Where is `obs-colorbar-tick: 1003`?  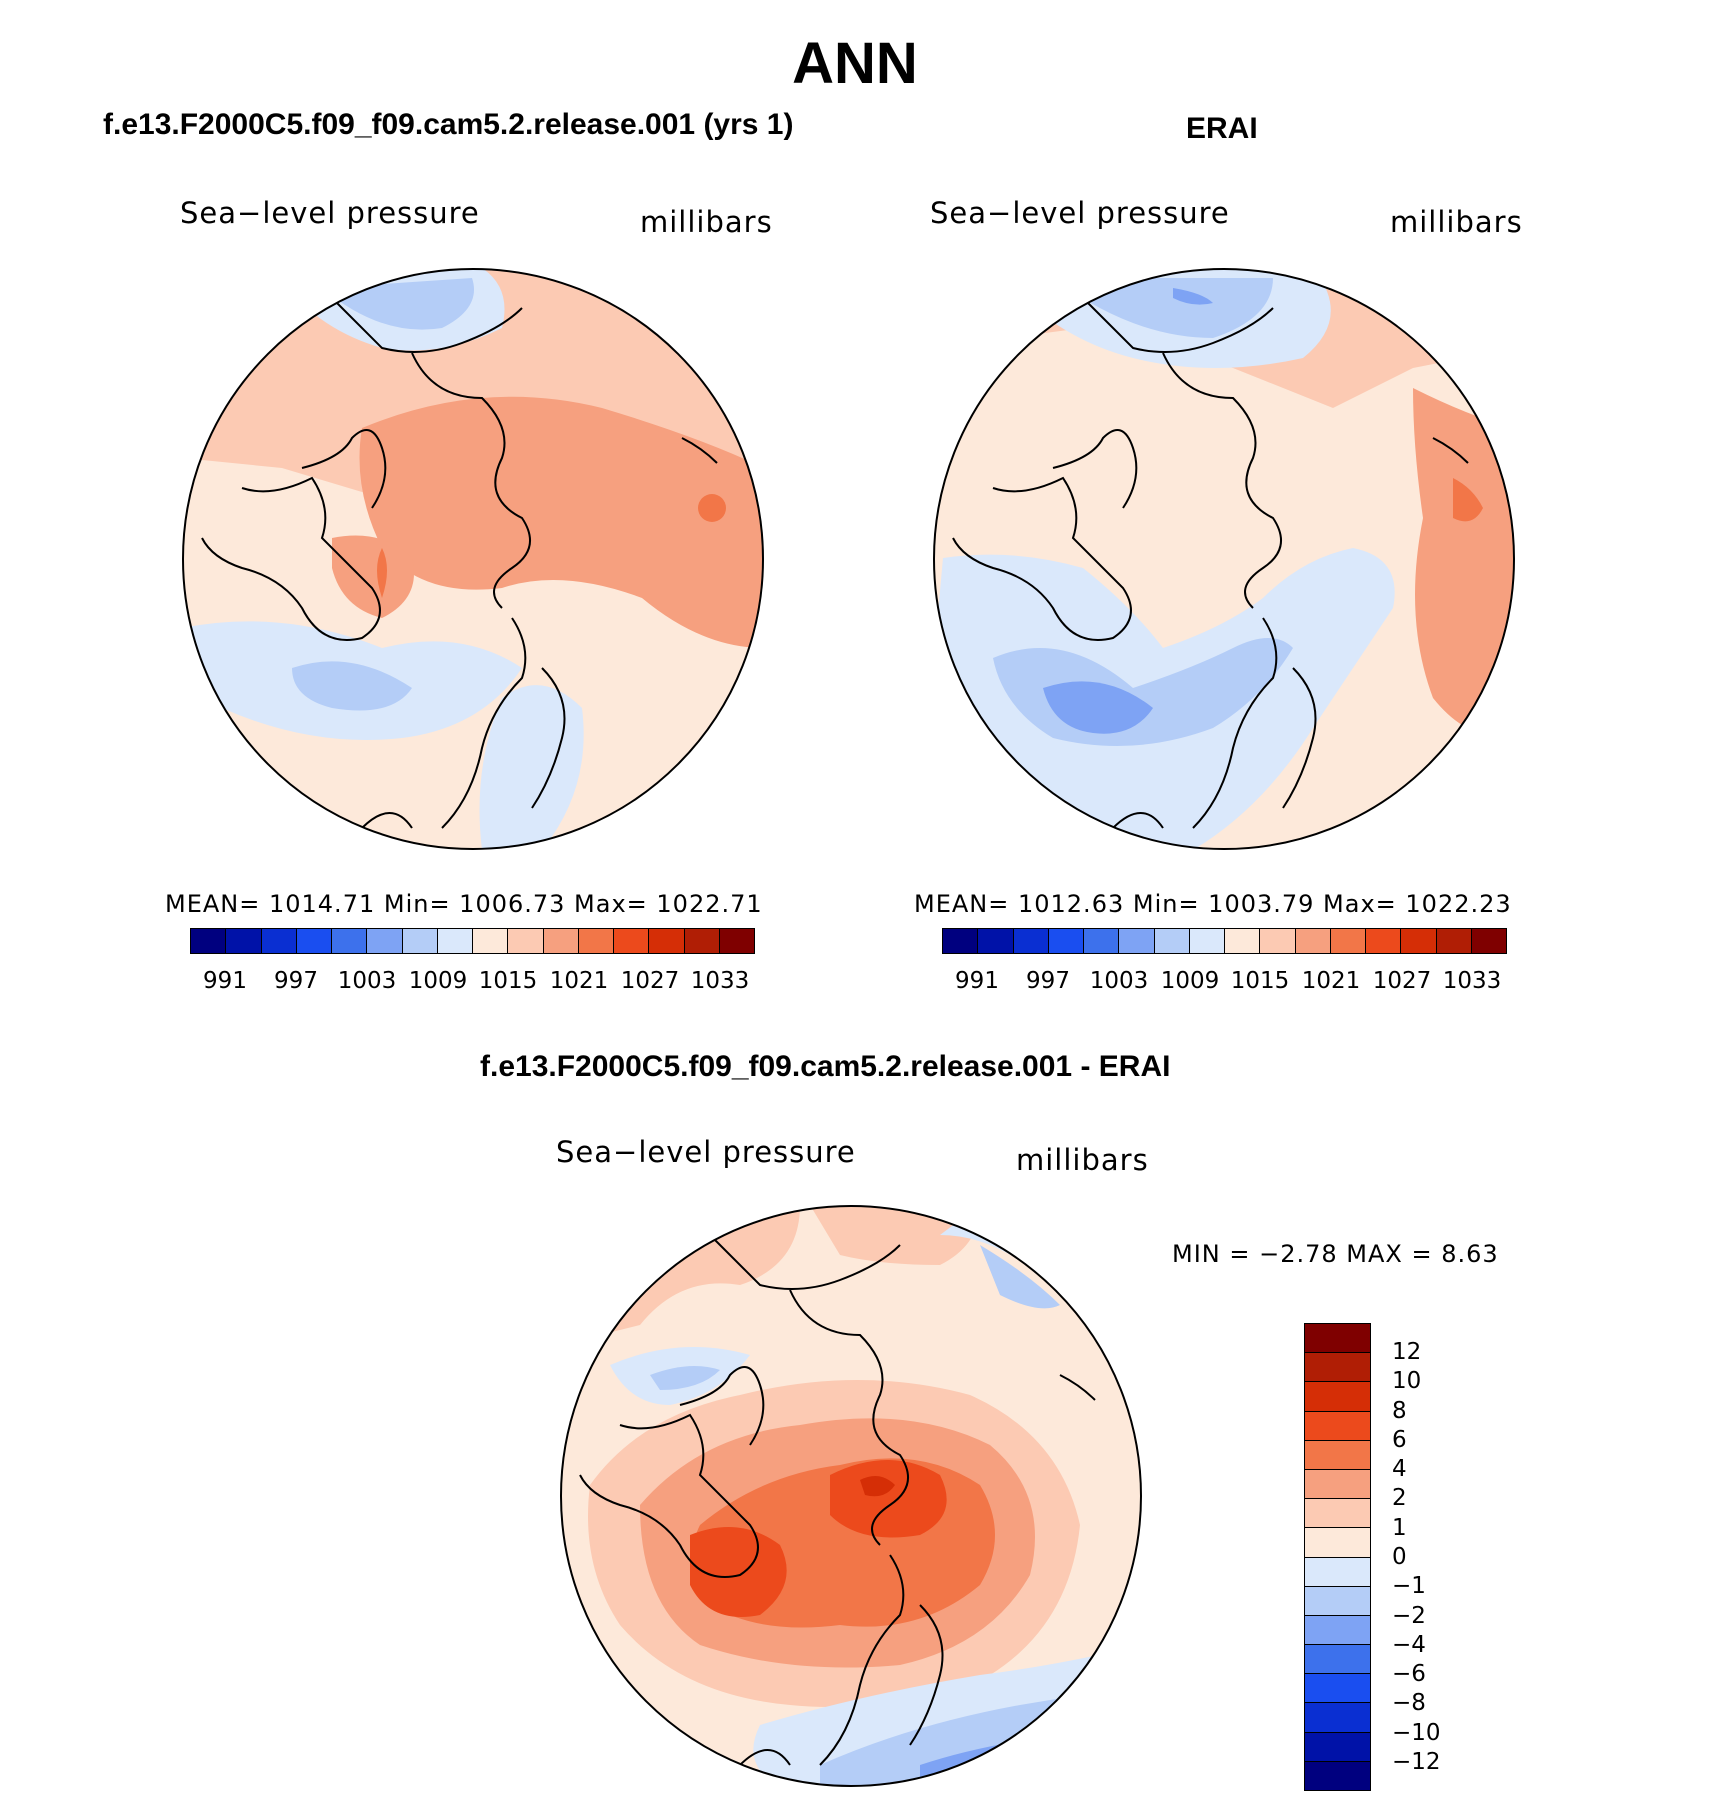 obs-colorbar-tick: 1003 is located at coordinates (1119, 981).